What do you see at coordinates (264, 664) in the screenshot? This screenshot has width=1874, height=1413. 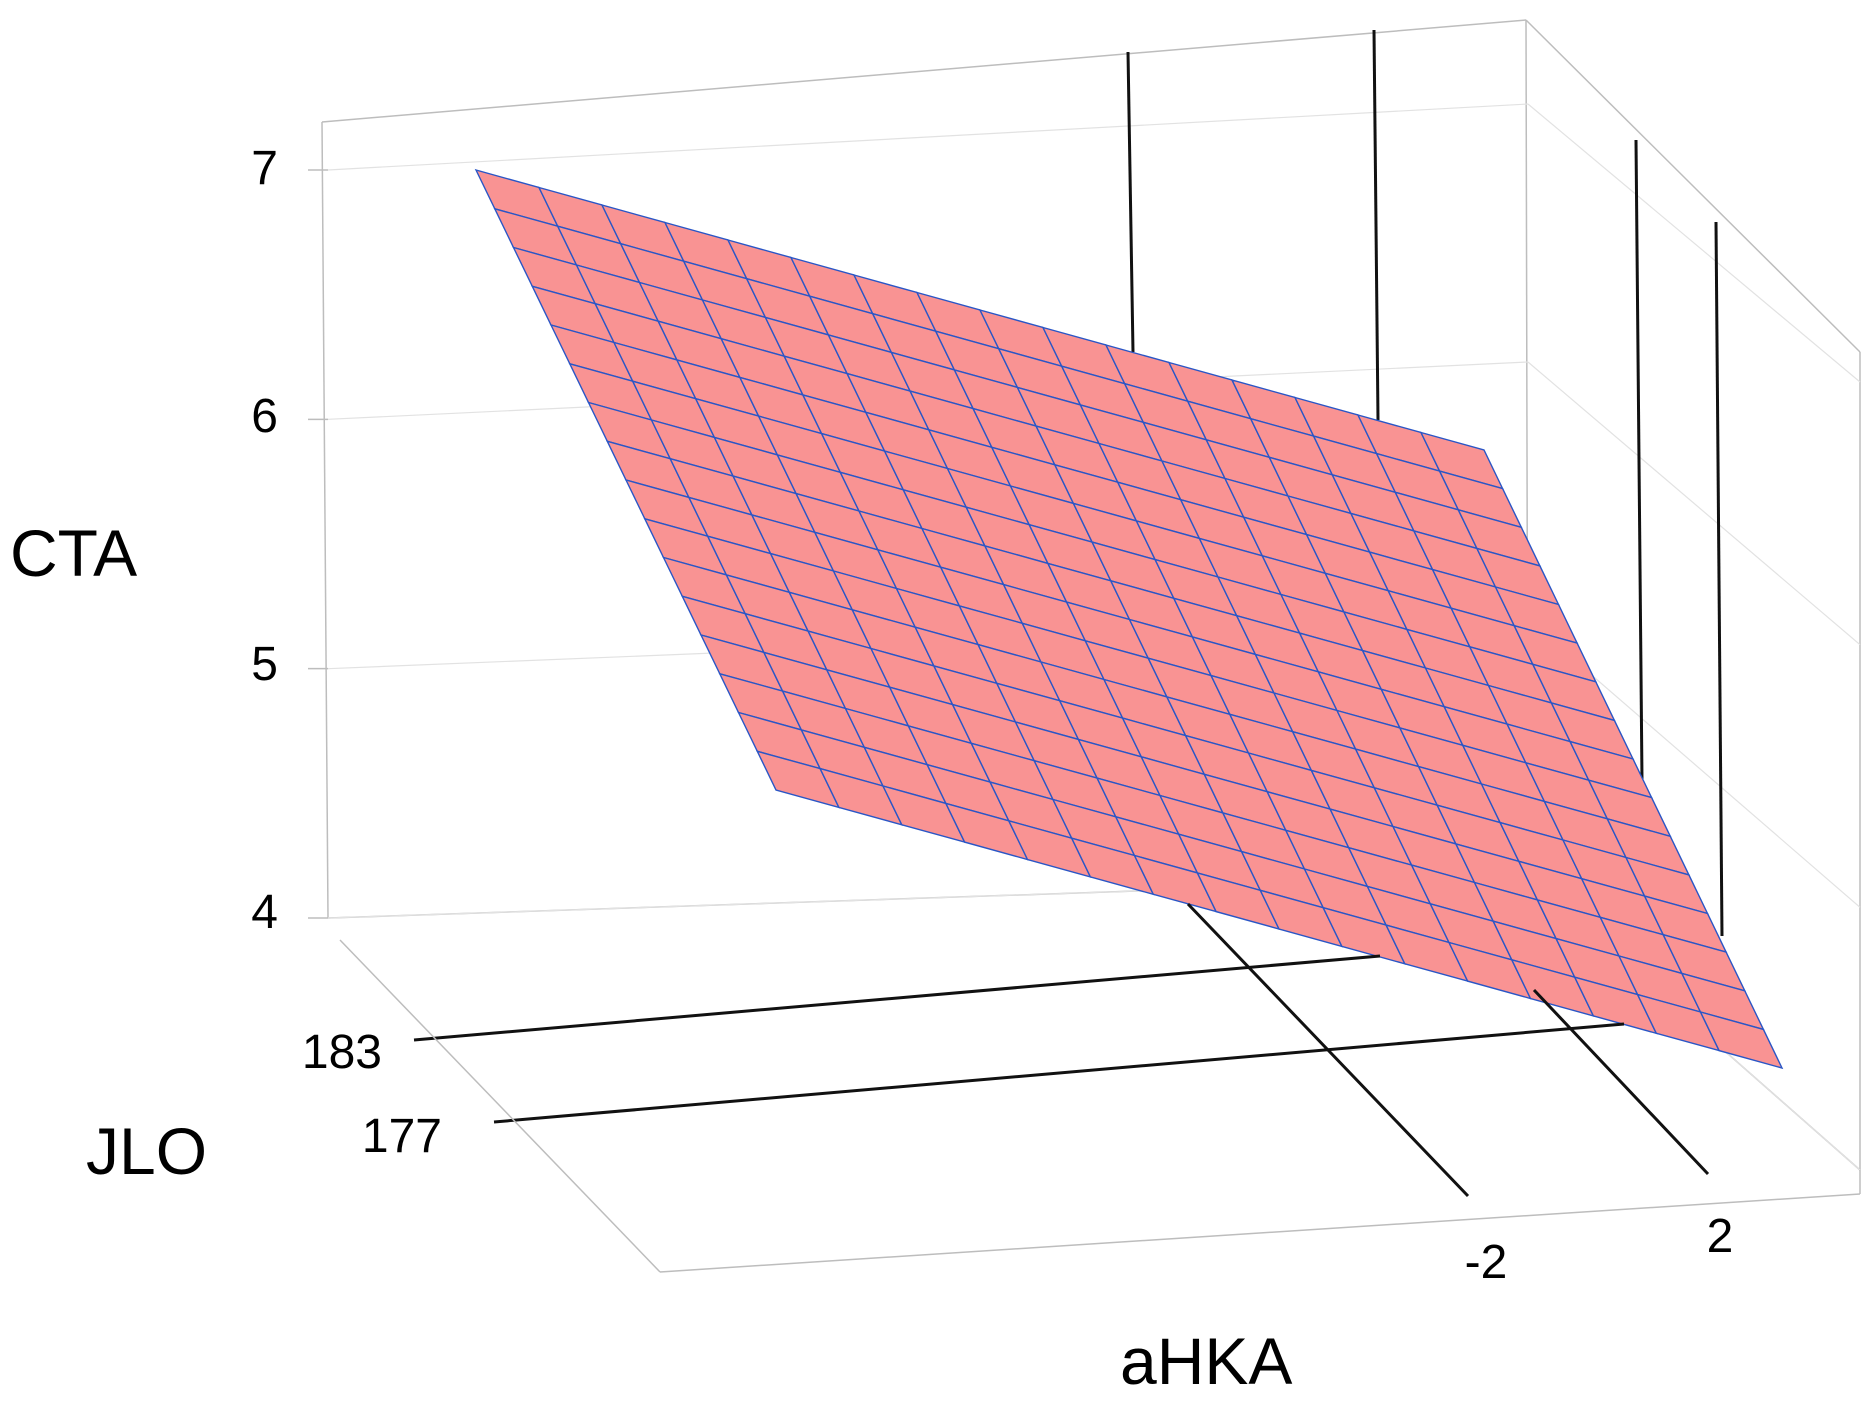 I see `z-tick-label: 5` at bounding box center [264, 664].